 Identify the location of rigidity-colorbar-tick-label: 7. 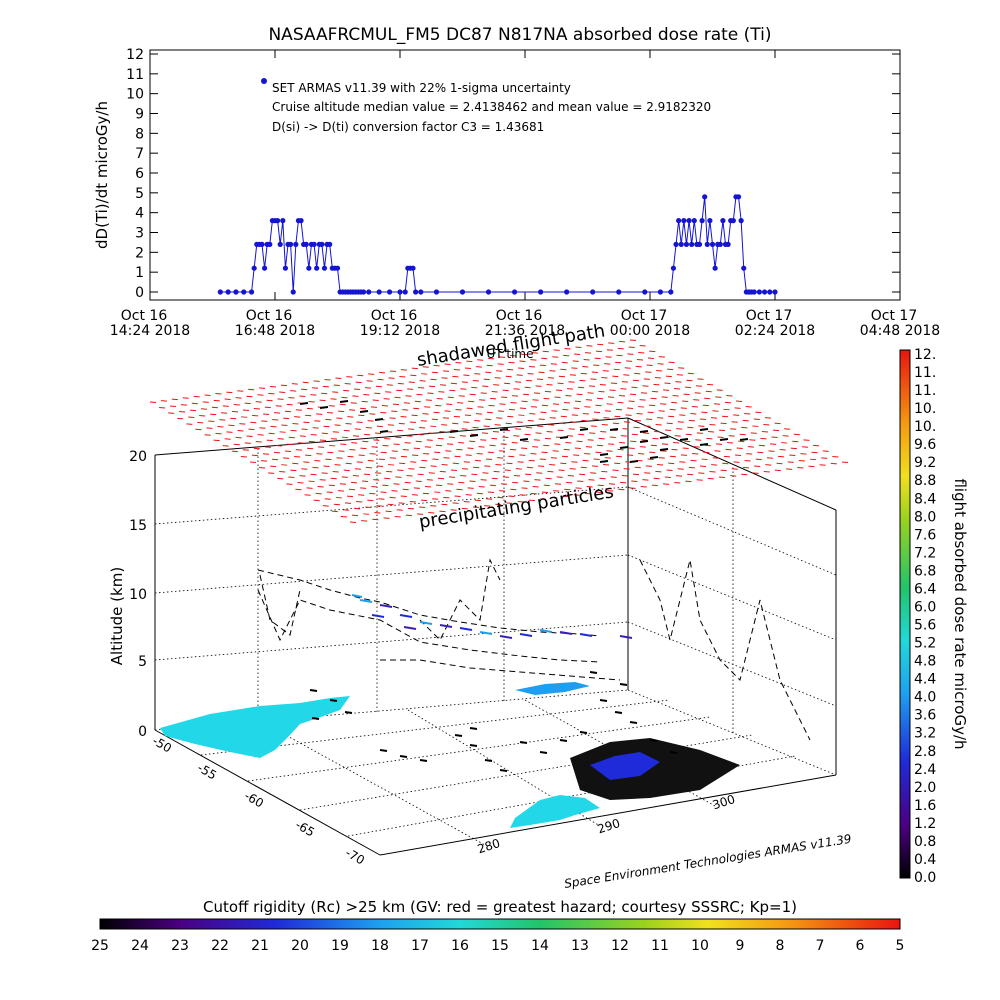
(820, 946).